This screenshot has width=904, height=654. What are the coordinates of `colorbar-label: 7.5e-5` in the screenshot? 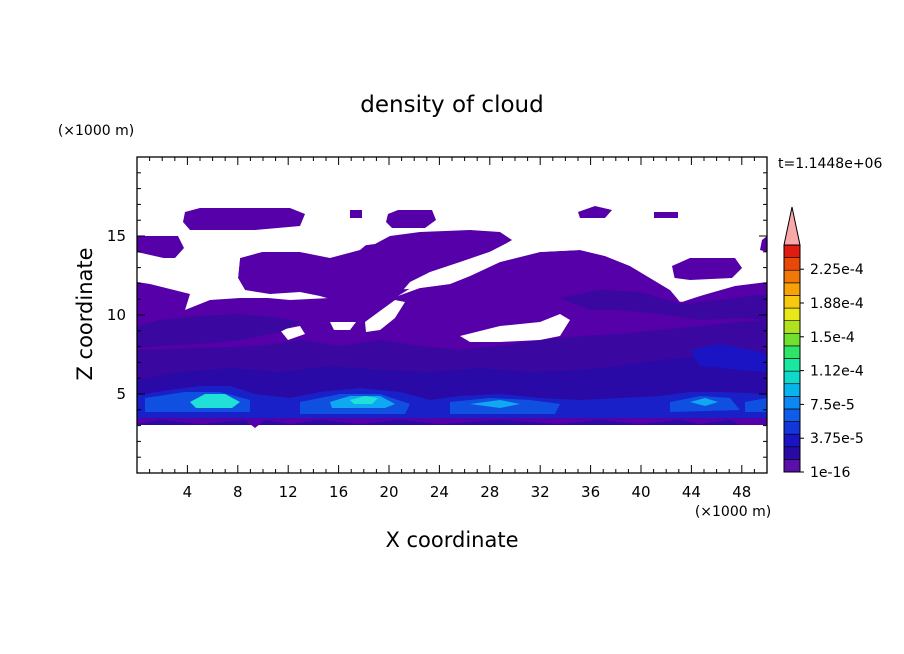 It's located at (832, 405).